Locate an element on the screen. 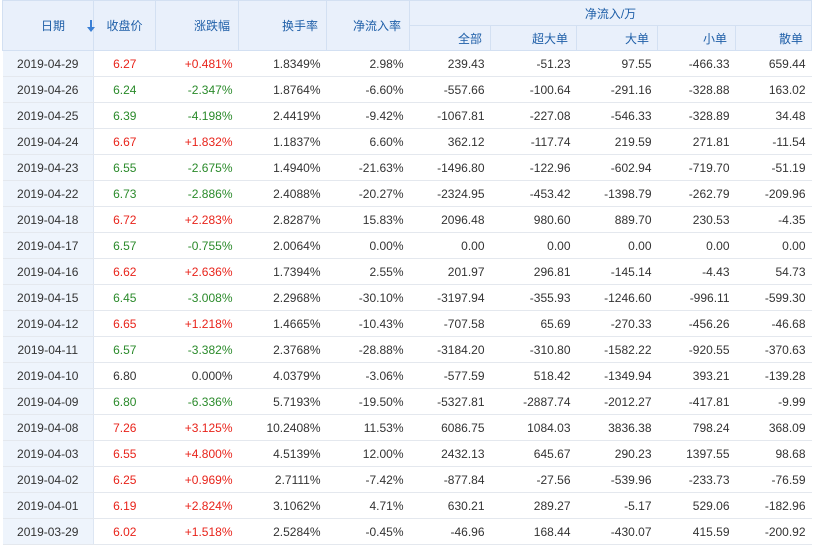 The width and height of the screenshot is (813, 552). date-cell: 2019-04-02 is located at coordinates (48, 479).